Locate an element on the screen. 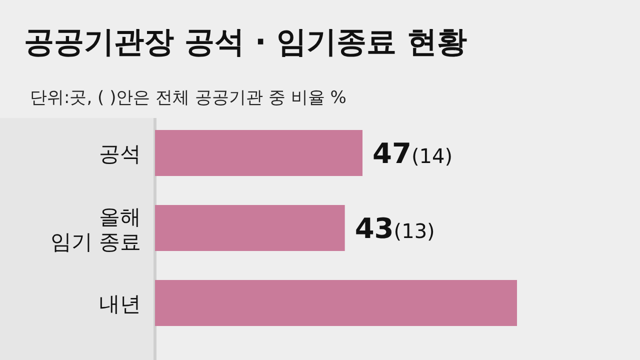 This screenshot has height=360, width=640. chart-title: 공공기관장 공석 · 임기종료 현황 is located at coordinates (246, 42).